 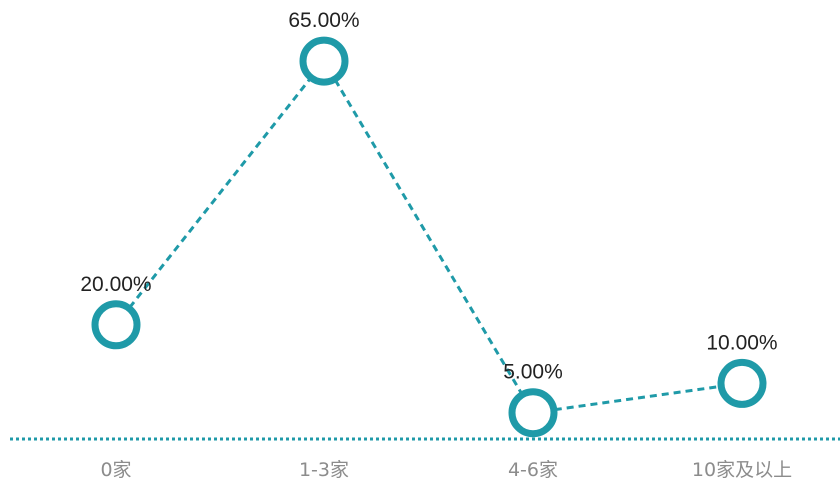 What do you see at coordinates (115, 470) in the screenshot?
I see `x-tick-label-1: 0家` at bounding box center [115, 470].